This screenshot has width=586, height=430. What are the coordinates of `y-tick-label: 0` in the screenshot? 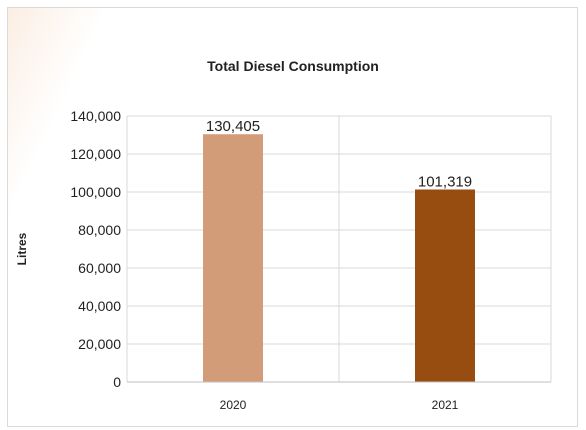 It's located at (117, 382).